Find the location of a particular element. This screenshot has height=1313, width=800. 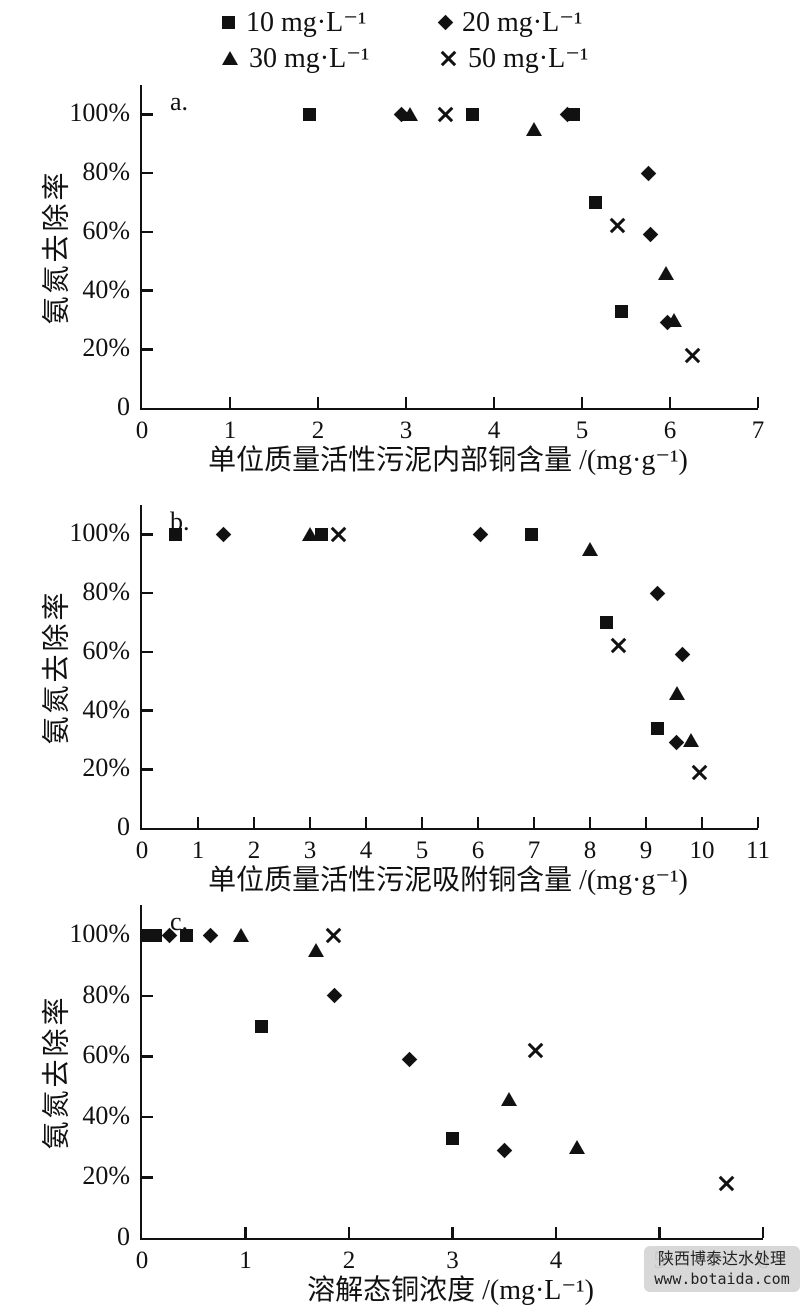

x-tick-label: 8 is located at coordinates (590, 850).